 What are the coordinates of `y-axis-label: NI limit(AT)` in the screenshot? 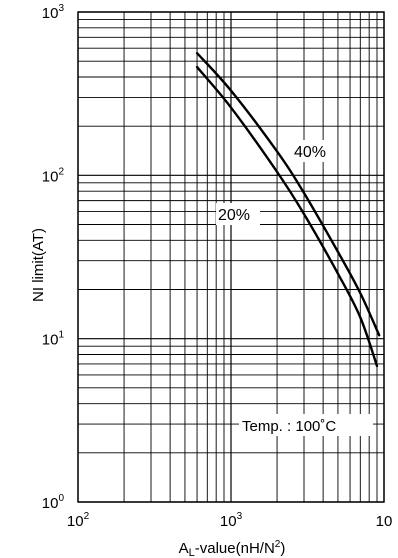 It's located at (38, 265).